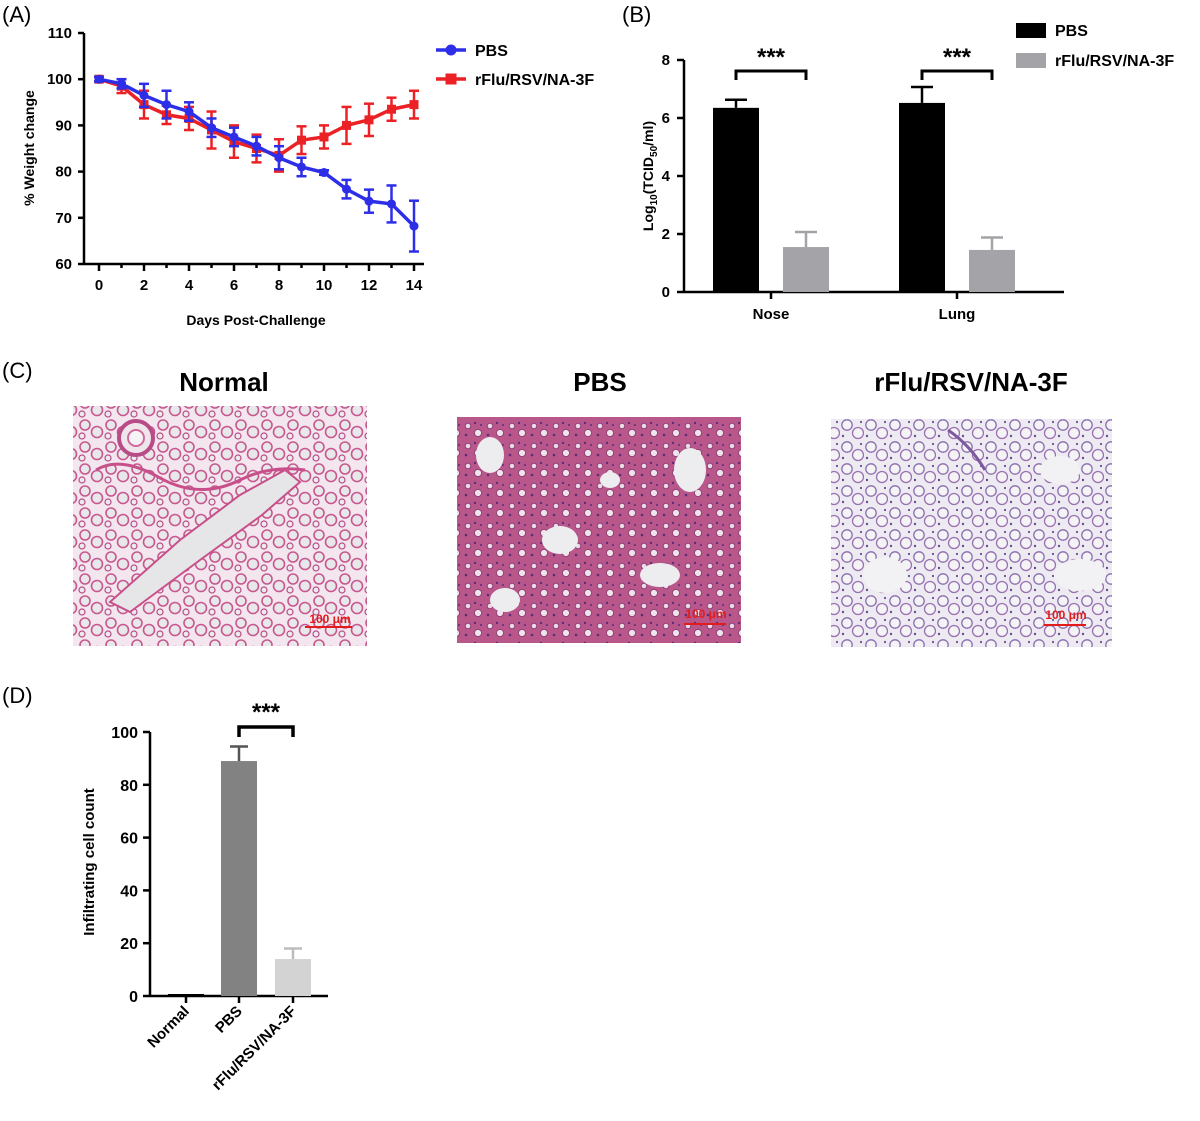  I want to click on histology-title-normal: Normal, so click(224, 382).